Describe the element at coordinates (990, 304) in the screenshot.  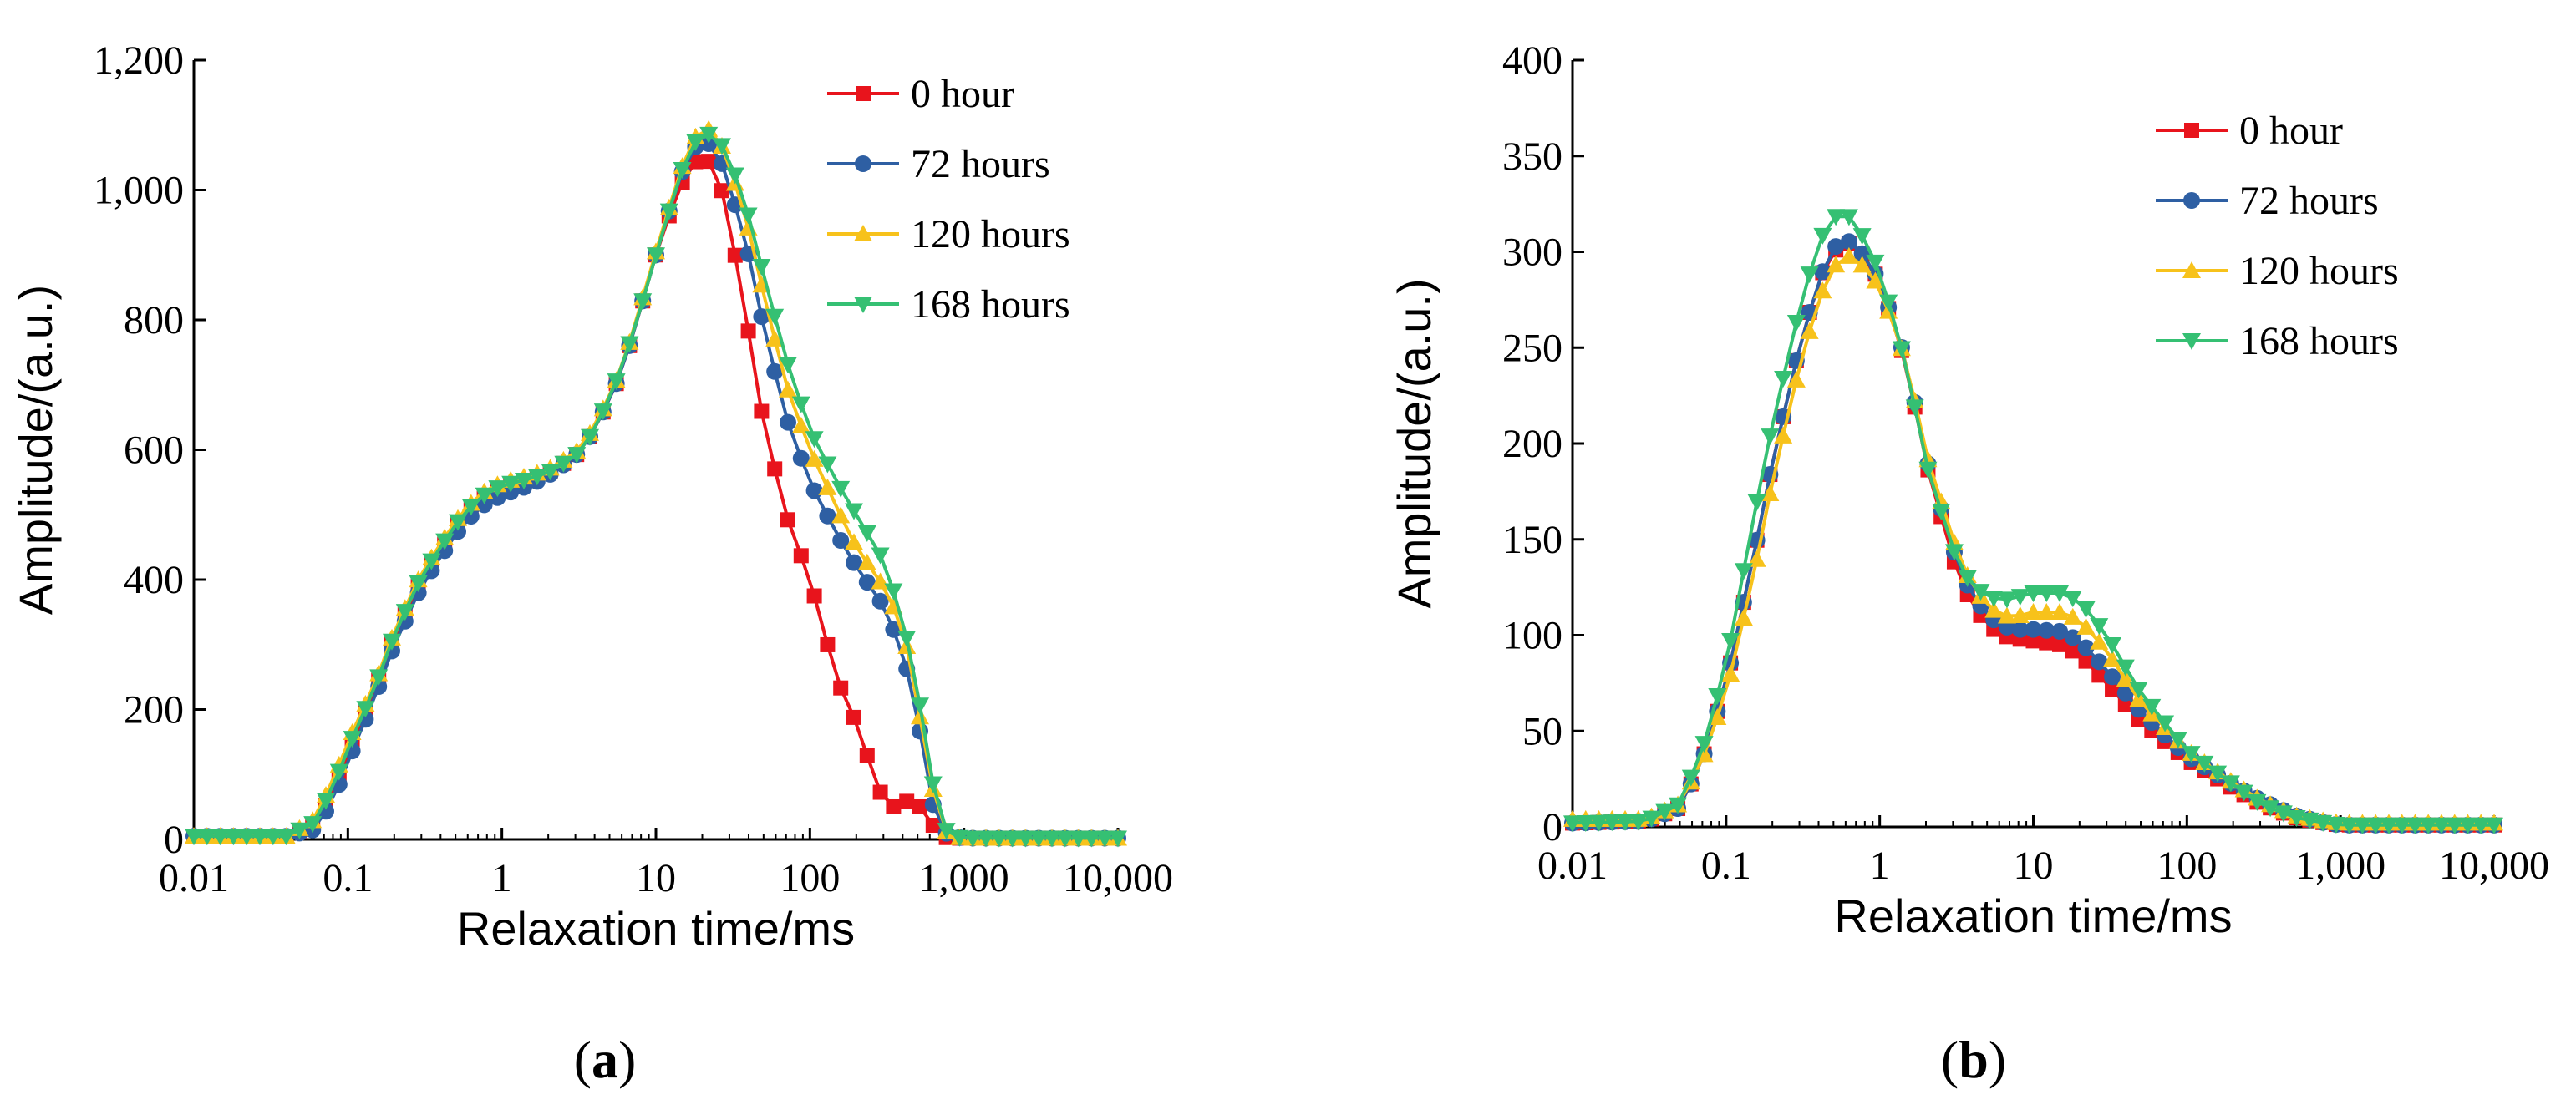
I see `legend-label: 168 hours` at that location.